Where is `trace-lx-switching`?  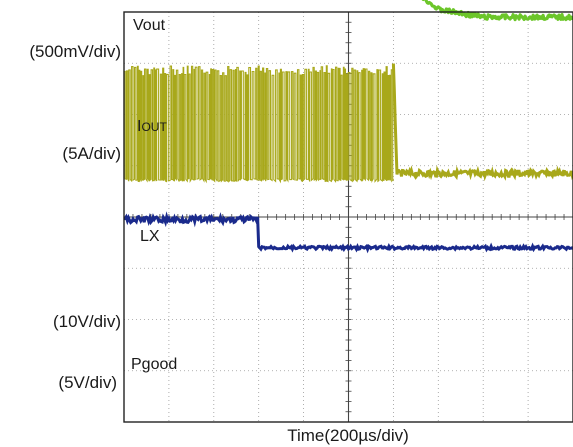
trace-lx-switching is located at coordinates (258, 124).